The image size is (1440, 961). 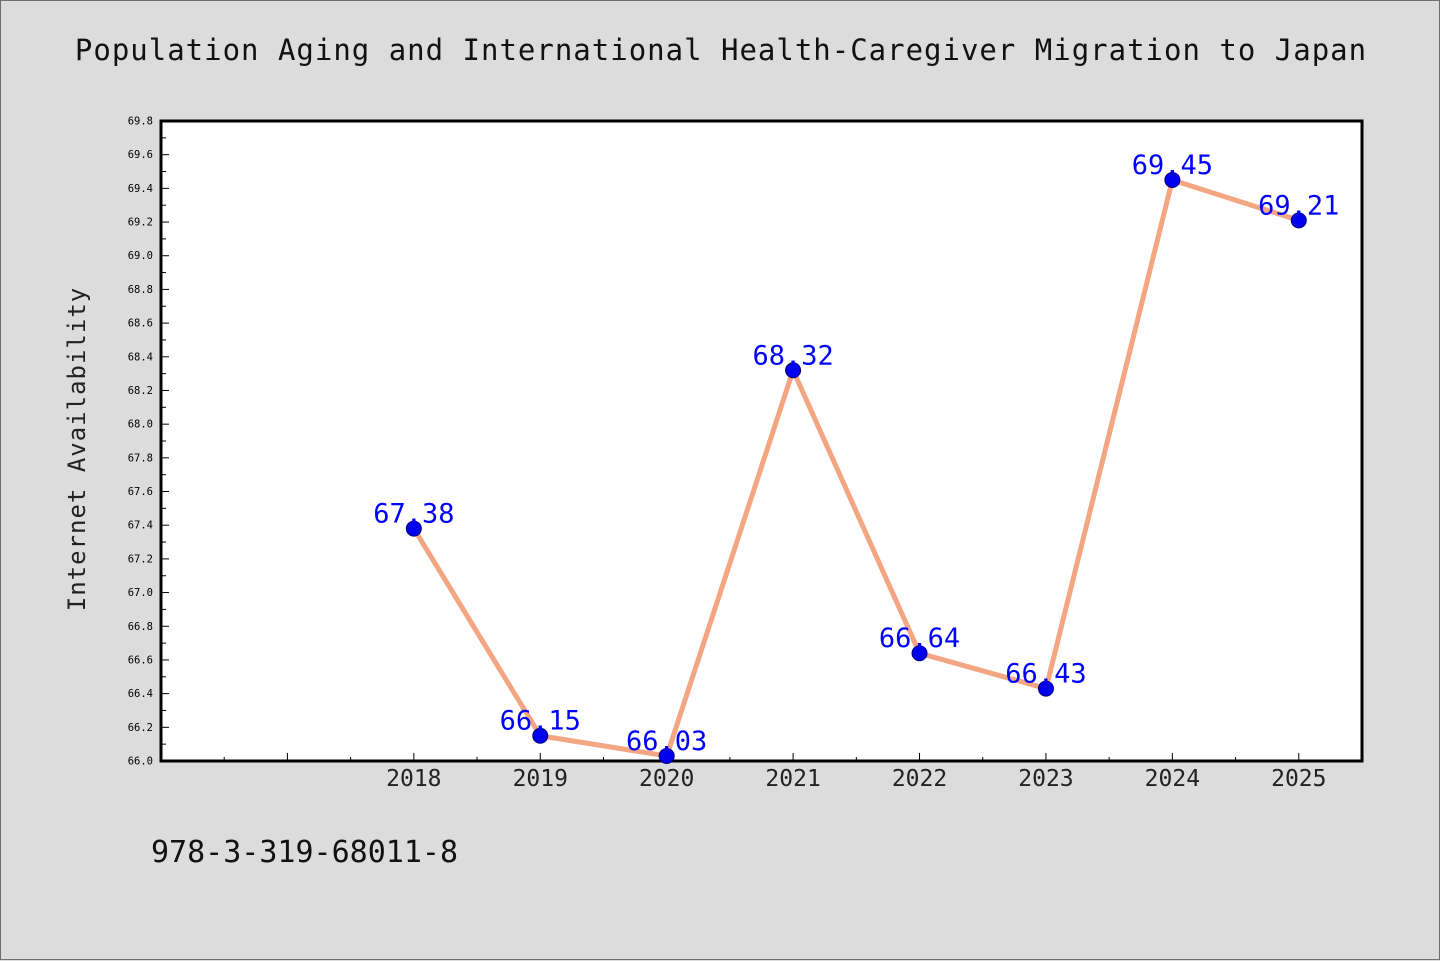 I want to click on y-tick-label: 68.6, so click(x=140, y=324).